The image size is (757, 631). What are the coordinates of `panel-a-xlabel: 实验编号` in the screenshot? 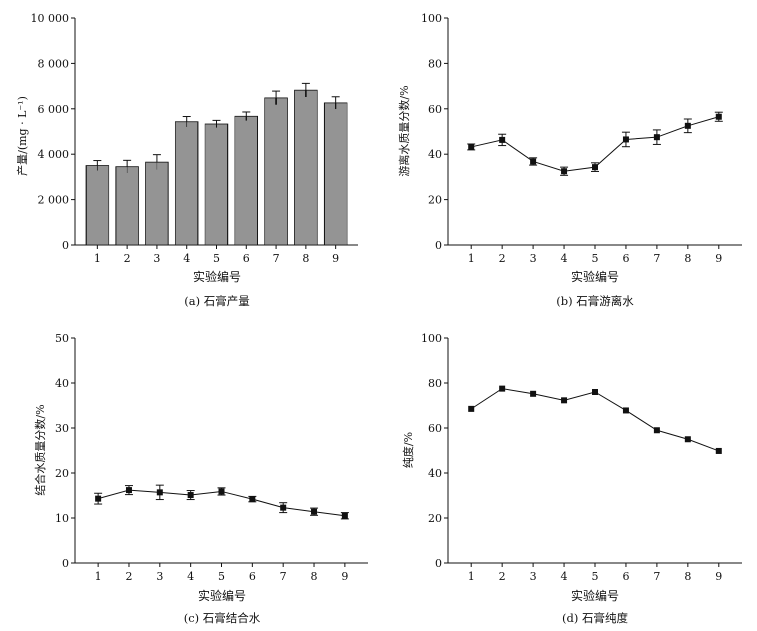 It's located at (217, 276).